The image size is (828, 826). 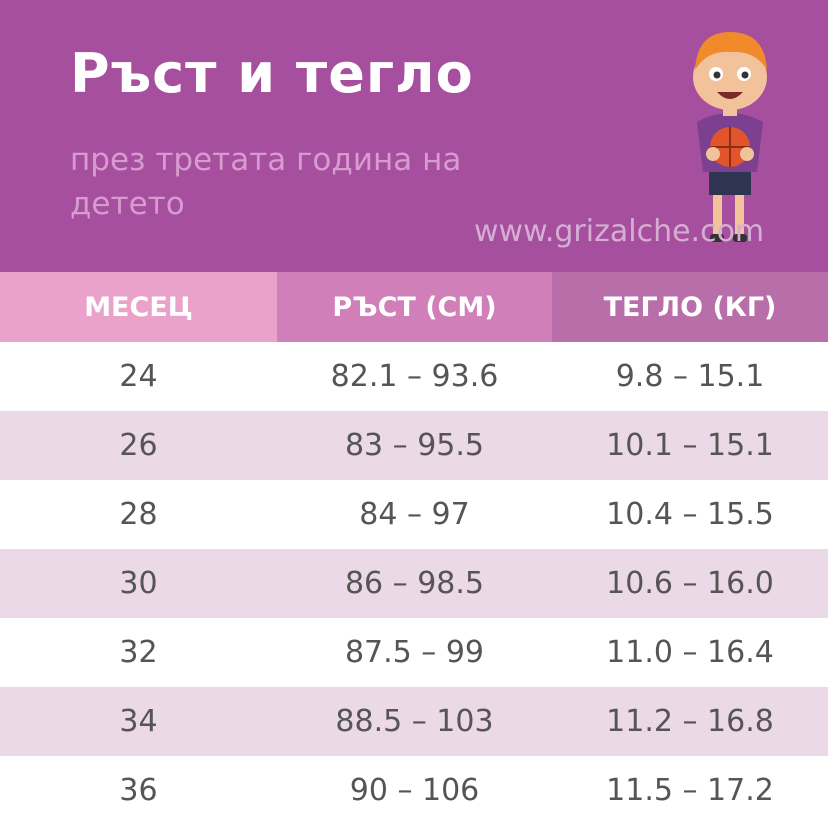 What do you see at coordinates (690, 652) in the screenshot?
I see `table-cell: 11.0 – 16.4` at bounding box center [690, 652].